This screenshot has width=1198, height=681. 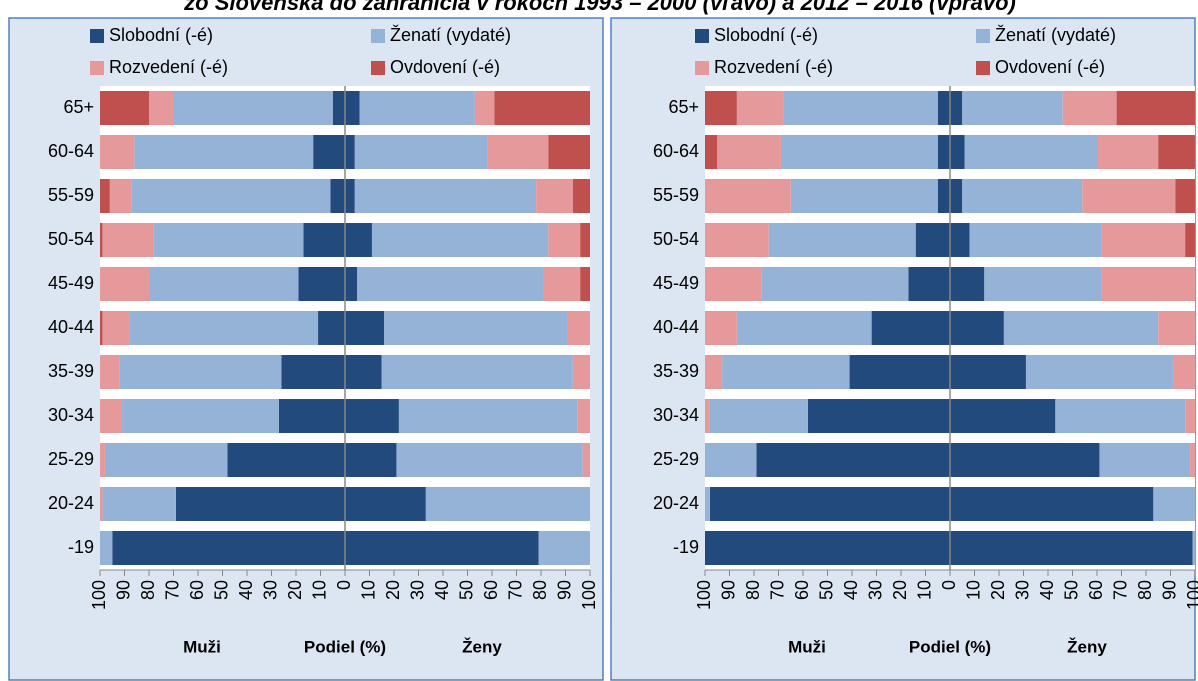 What do you see at coordinates (676, 371) in the screenshot?
I see `y-tick-label: 35-39` at bounding box center [676, 371].